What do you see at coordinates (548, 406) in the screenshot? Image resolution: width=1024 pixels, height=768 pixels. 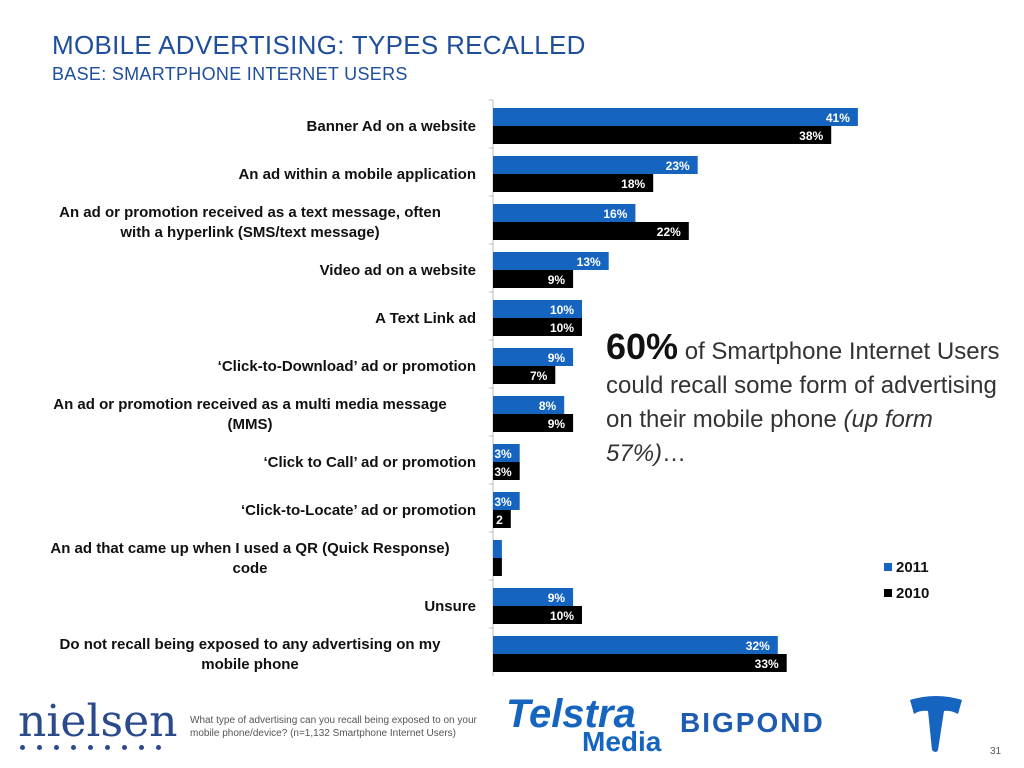 I see `data-label-2011: 8%` at bounding box center [548, 406].